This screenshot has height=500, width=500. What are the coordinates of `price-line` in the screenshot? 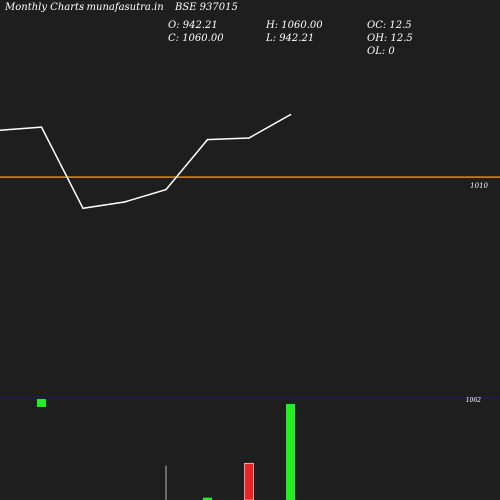 It's located at (145, 161).